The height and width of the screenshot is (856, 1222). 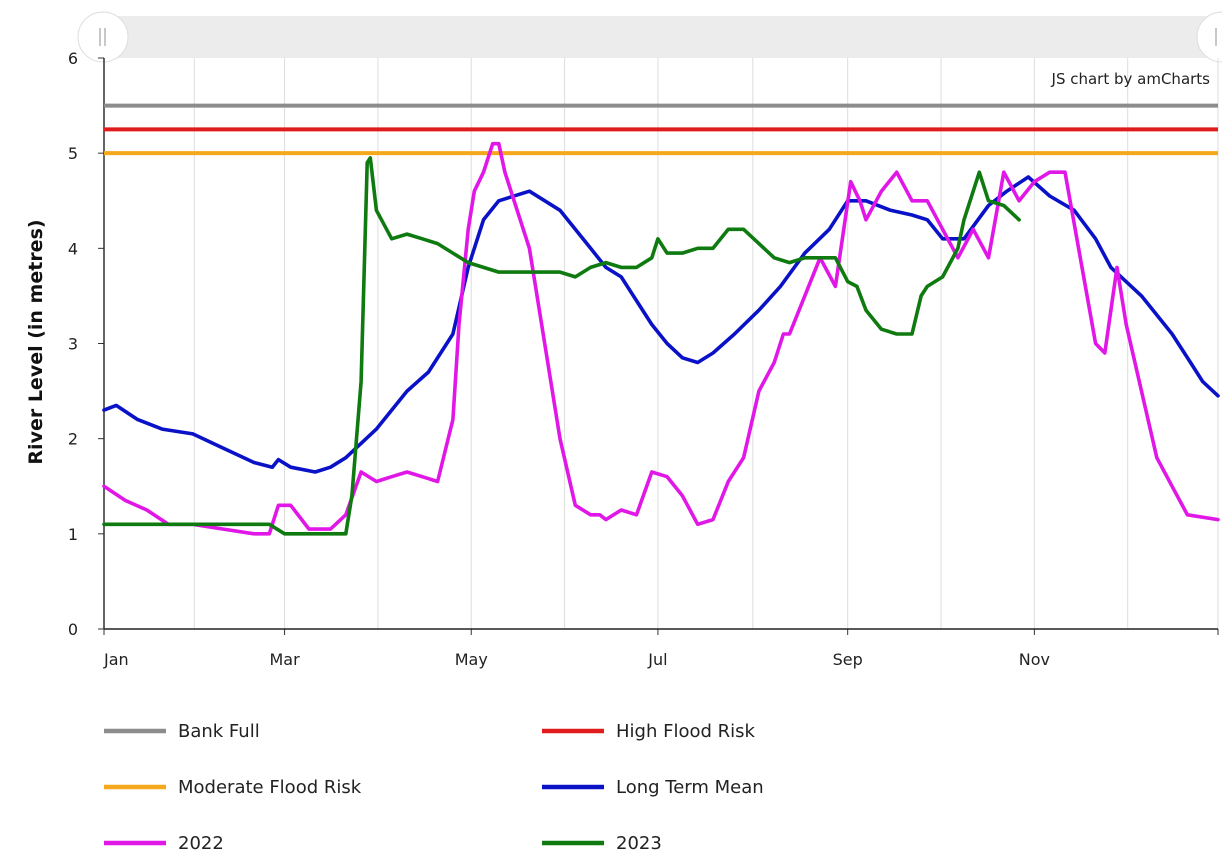 I want to click on legend-item: 2023, so click(x=602, y=843).